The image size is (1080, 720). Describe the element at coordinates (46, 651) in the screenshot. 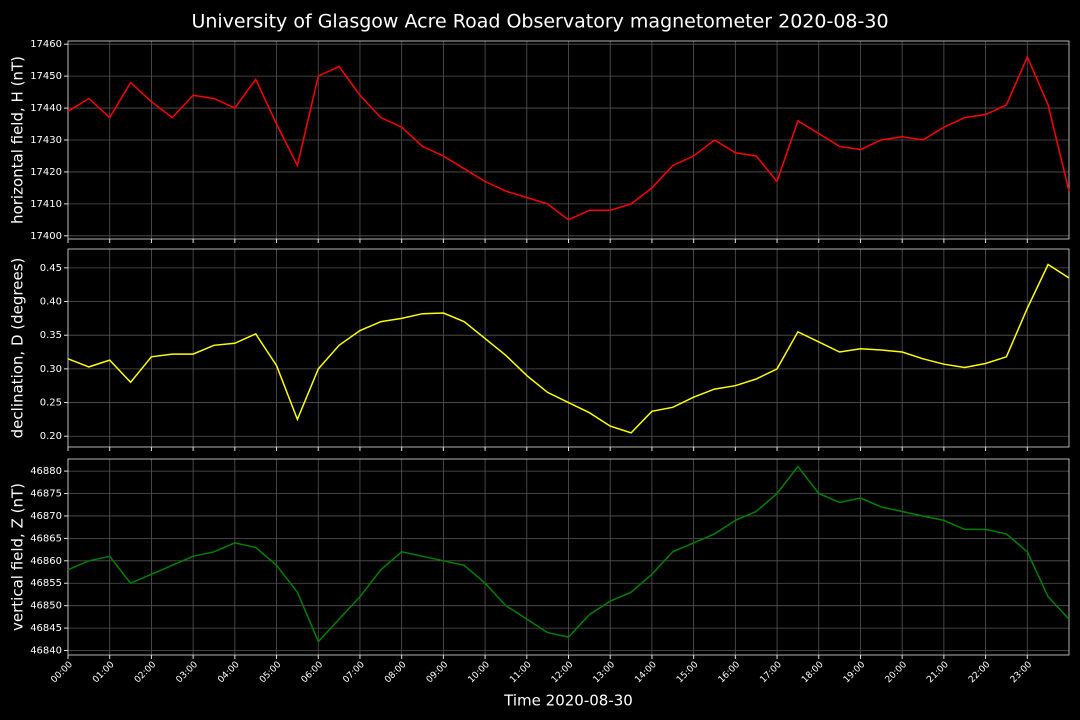

I see `y-tick-label: 46840` at that location.